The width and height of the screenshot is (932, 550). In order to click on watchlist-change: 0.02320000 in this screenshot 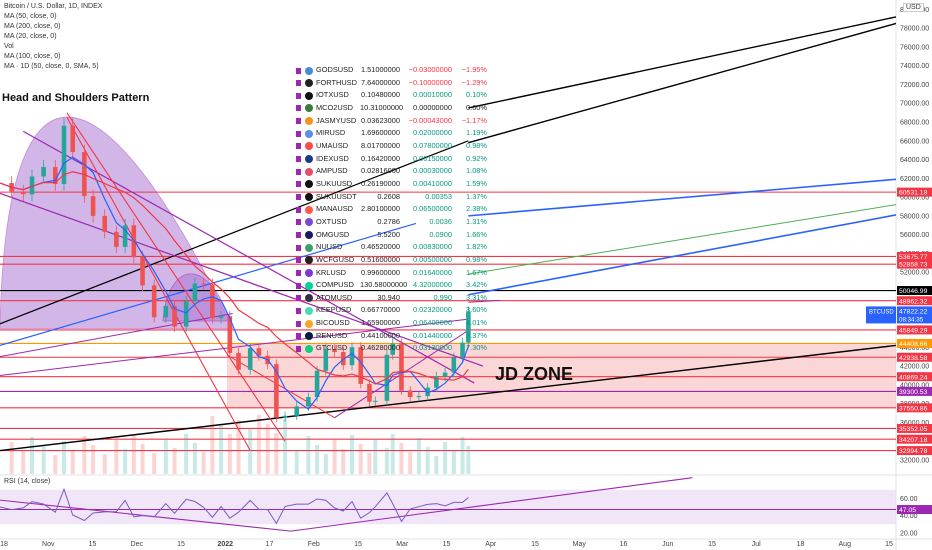, I will do `click(432, 310)`.